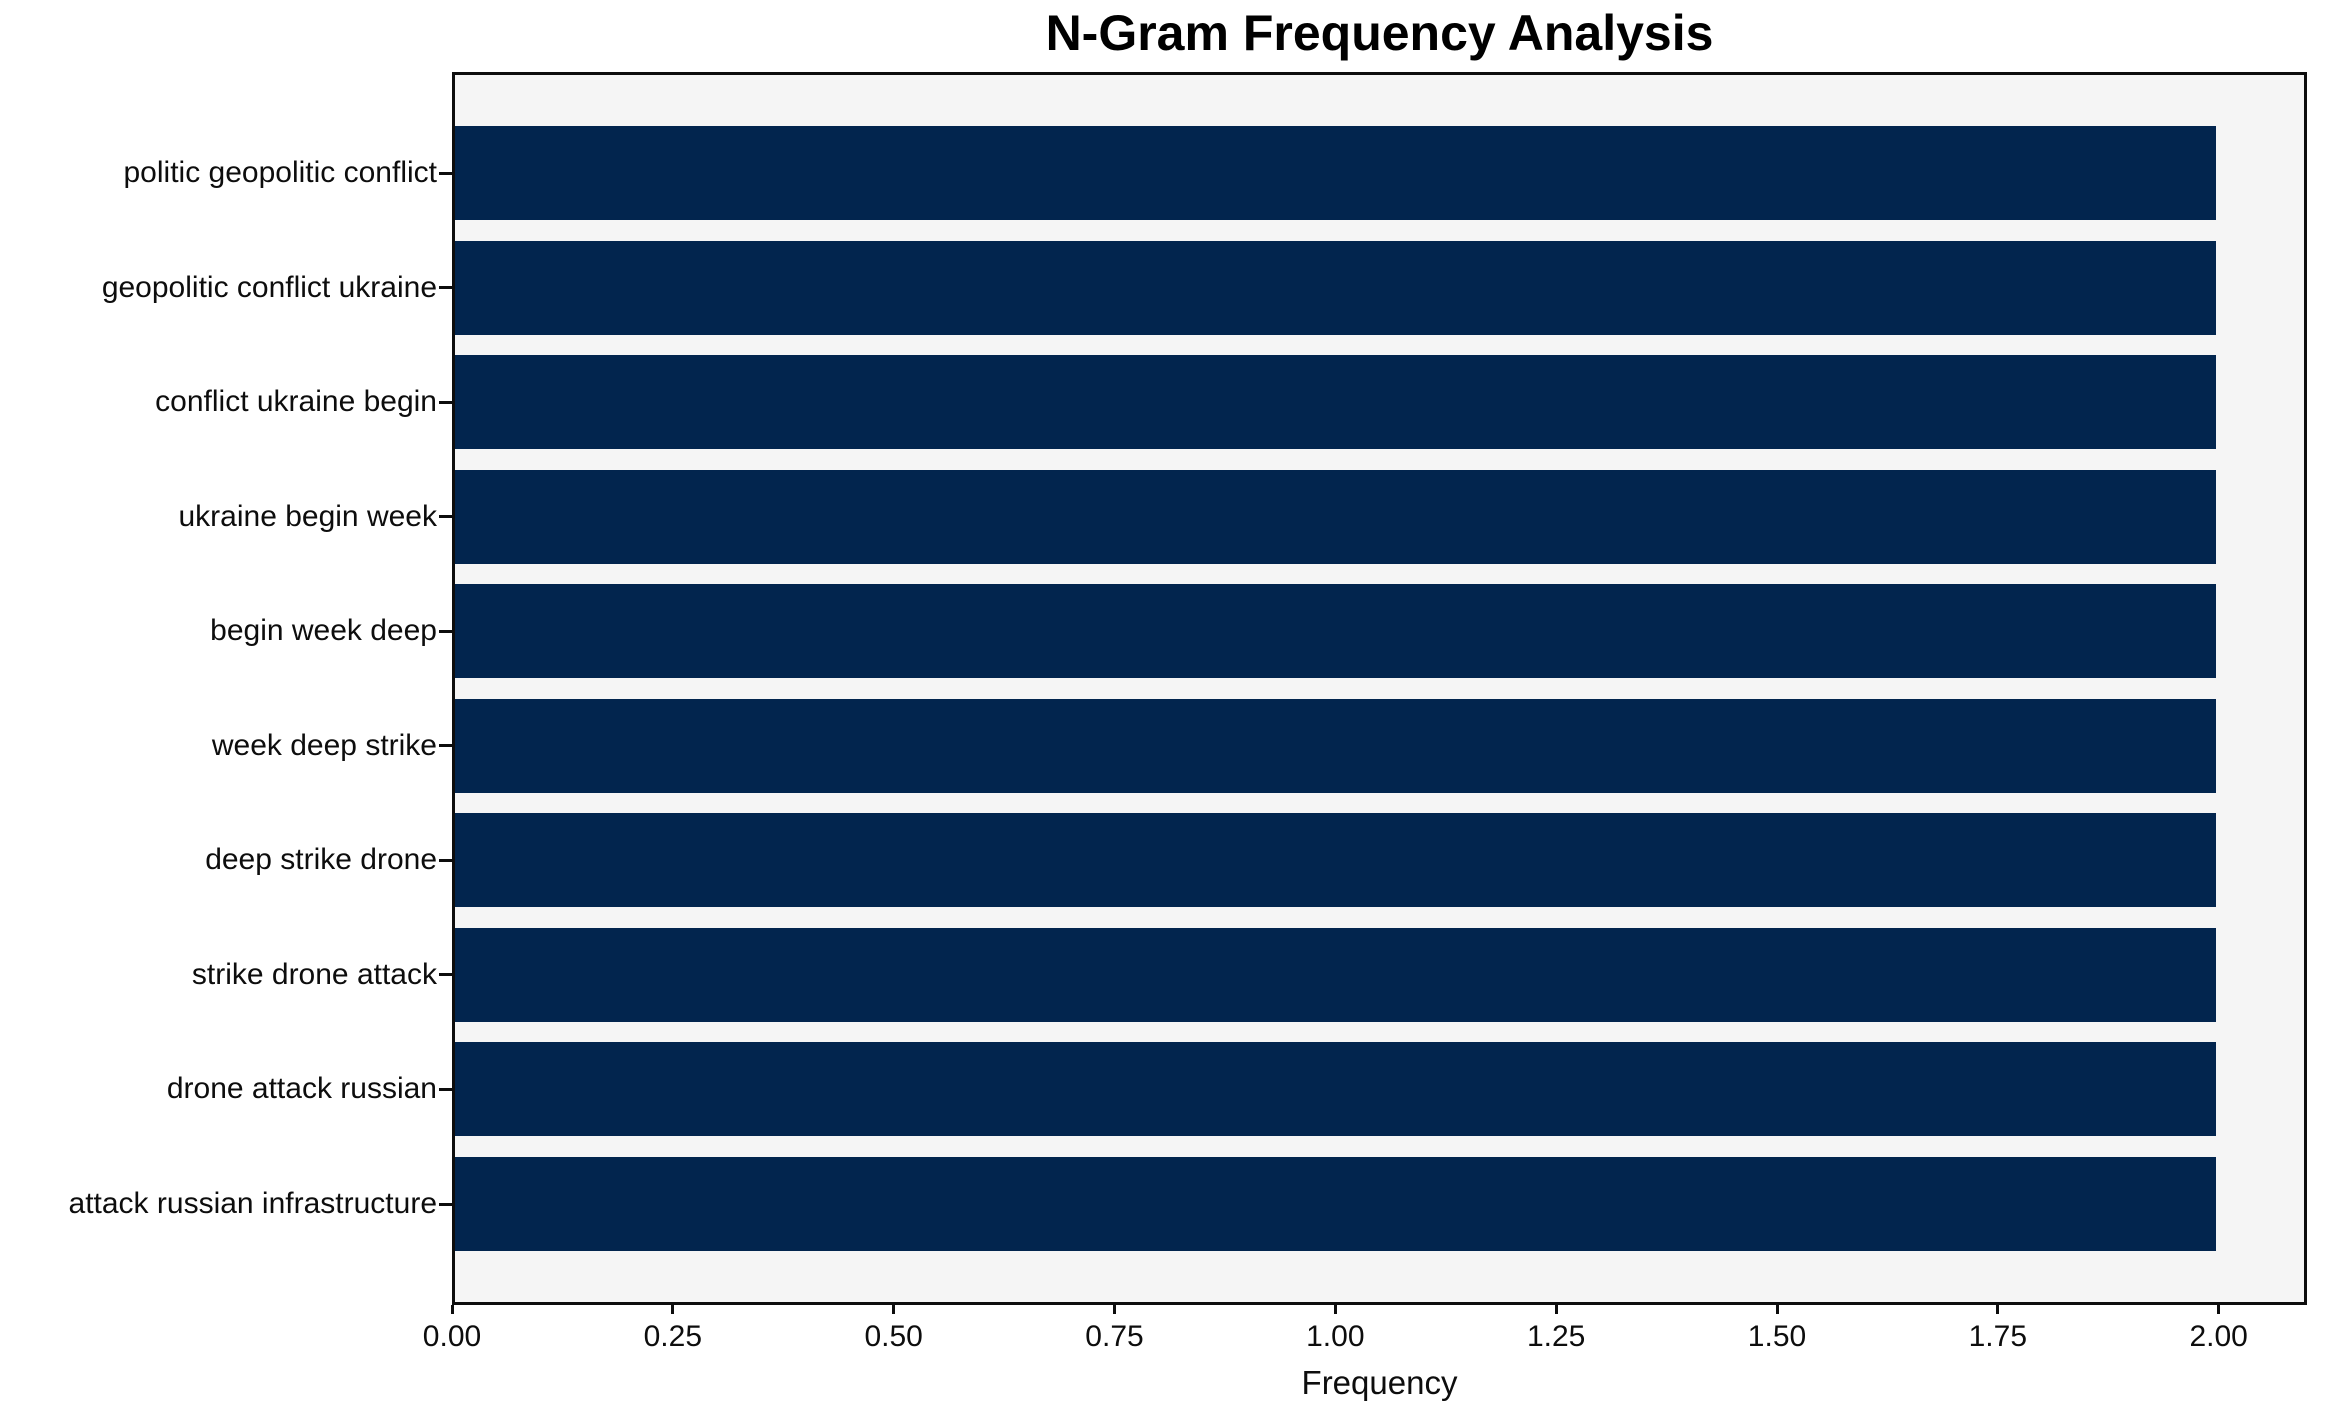 Image resolution: width=2328 pixels, height=1414 pixels. I want to click on x-tick-label: 0.25, so click(673, 1336).